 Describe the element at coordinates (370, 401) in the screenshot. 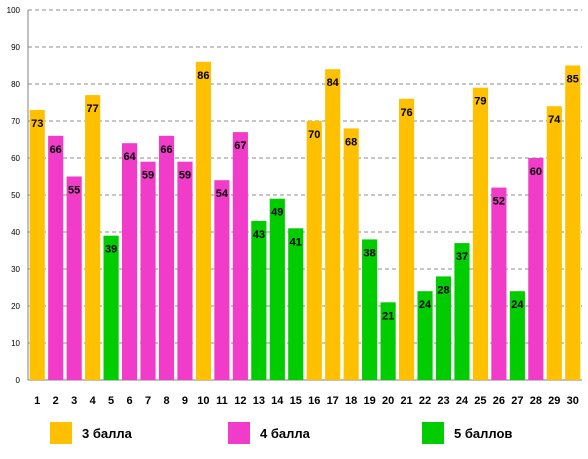

I see `x-tick-label-19: 19` at that location.